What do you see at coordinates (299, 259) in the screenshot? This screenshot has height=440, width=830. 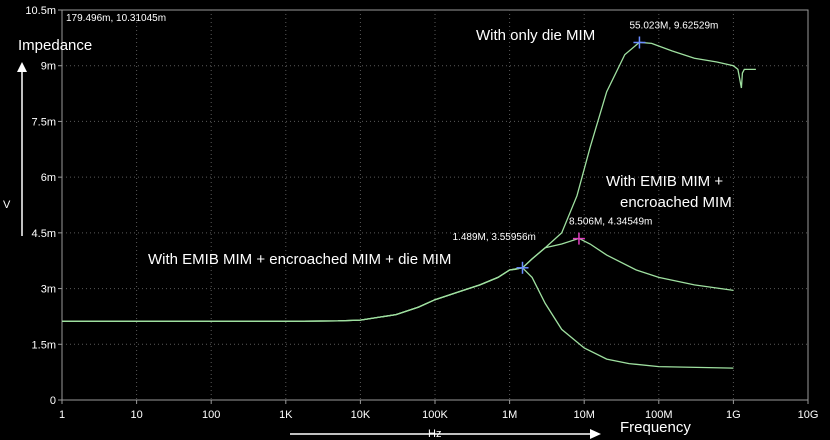 I see `annotation-all: With EMIB MIM + encroached MIM + die MIM` at bounding box center [299, 259].